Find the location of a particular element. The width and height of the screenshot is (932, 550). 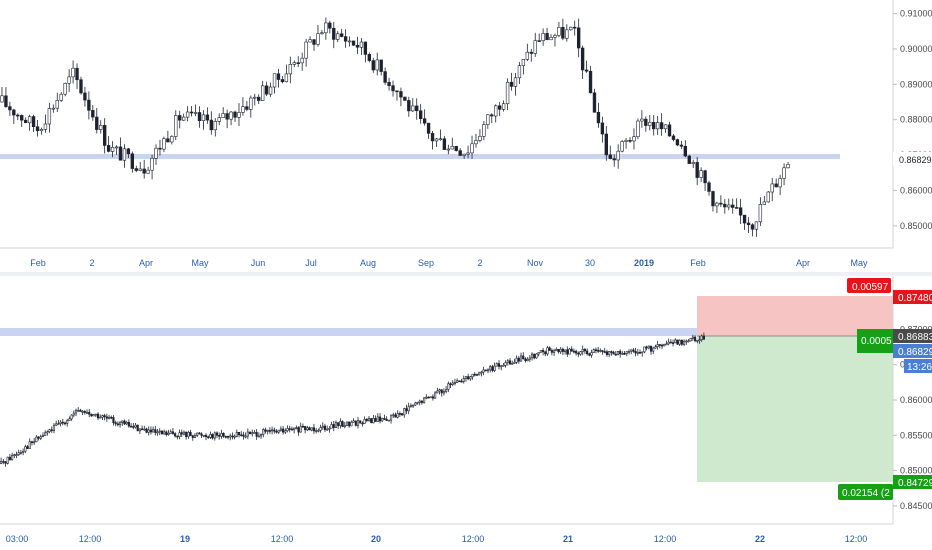

time-tick-label: Sep is located at coordinates (426, 263).